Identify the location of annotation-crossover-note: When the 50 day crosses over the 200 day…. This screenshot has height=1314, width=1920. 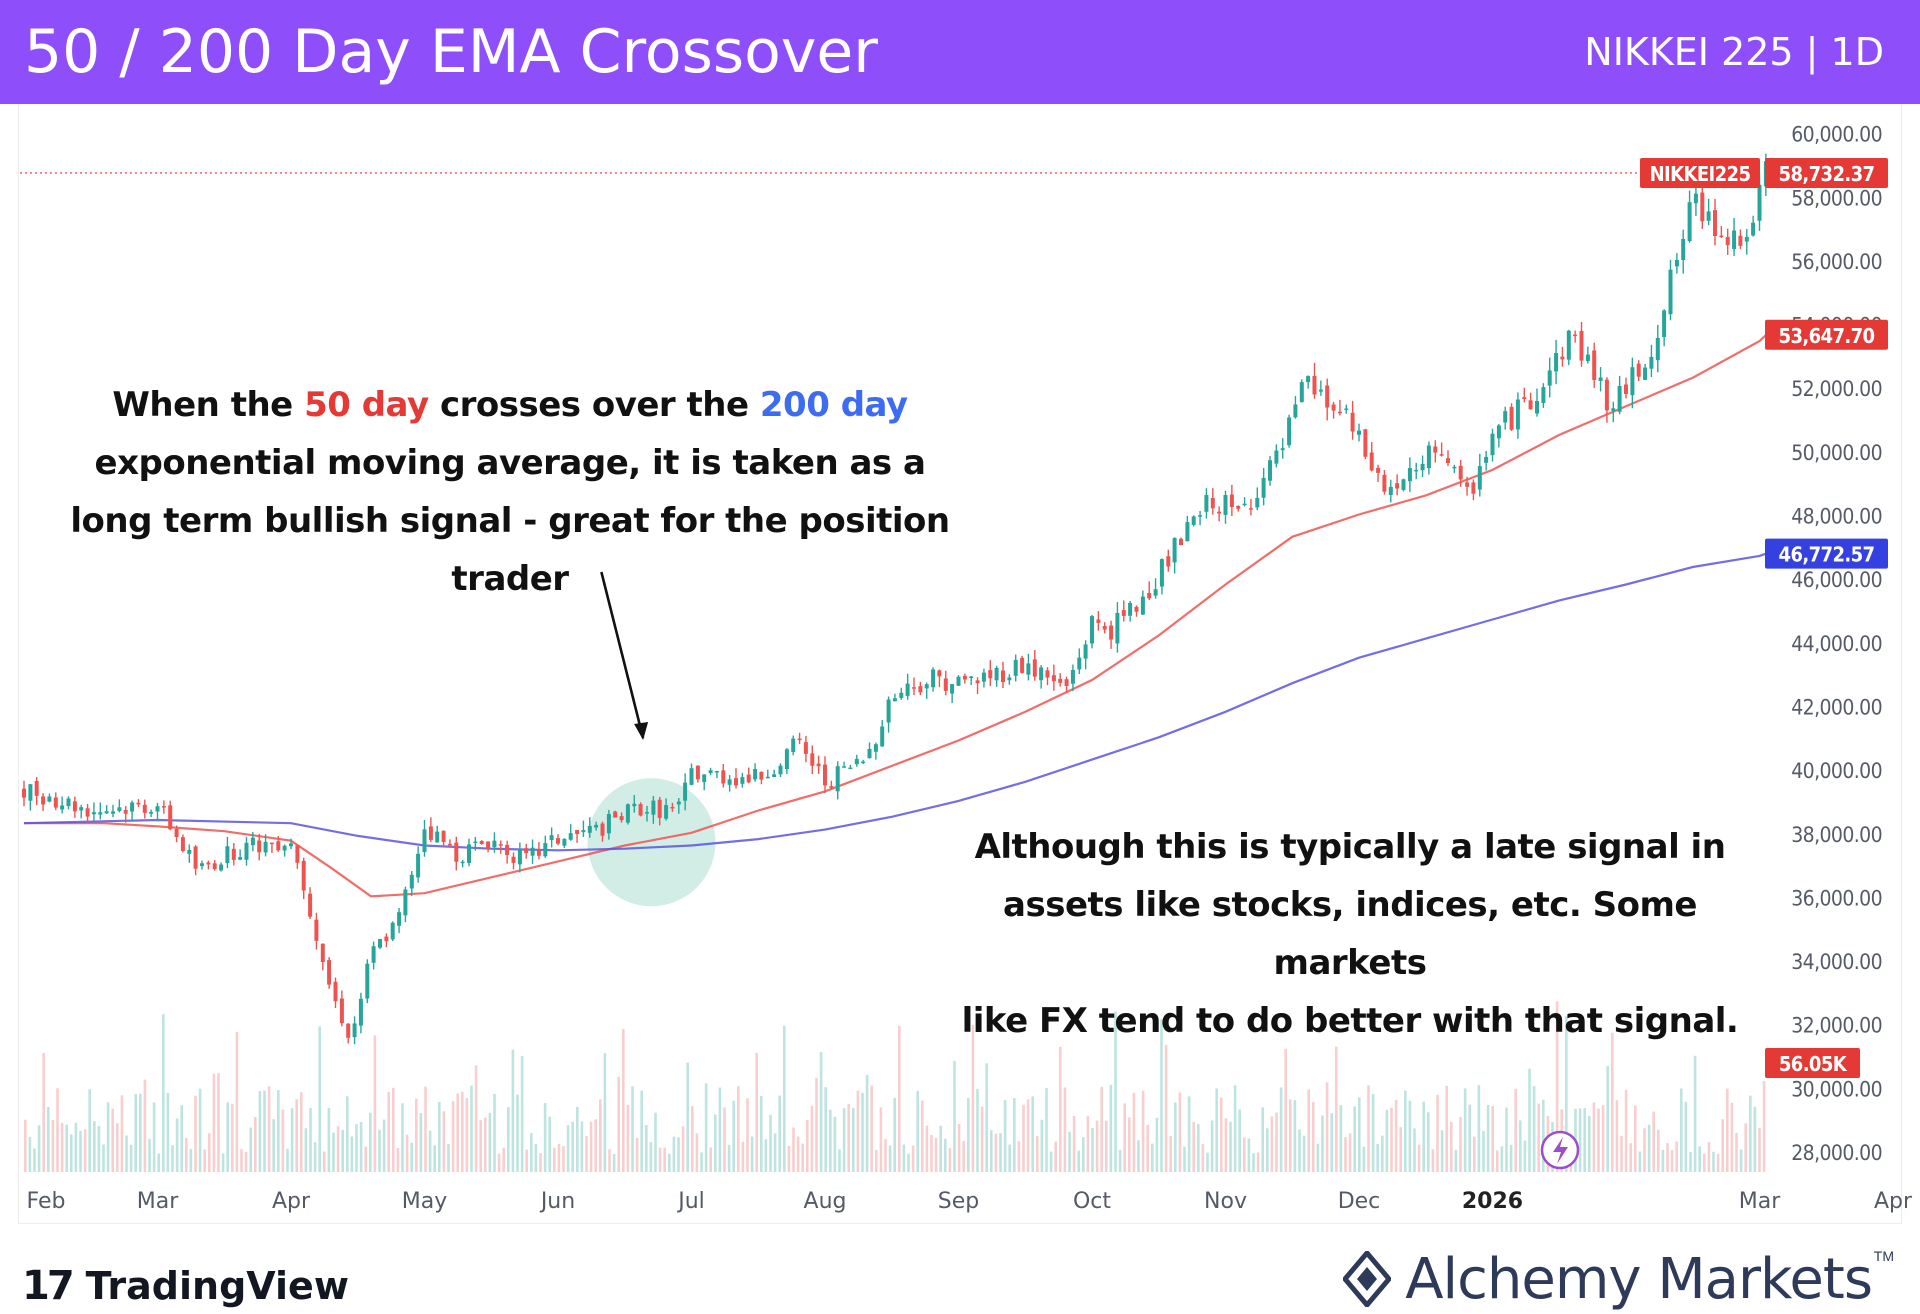
(510, 492).